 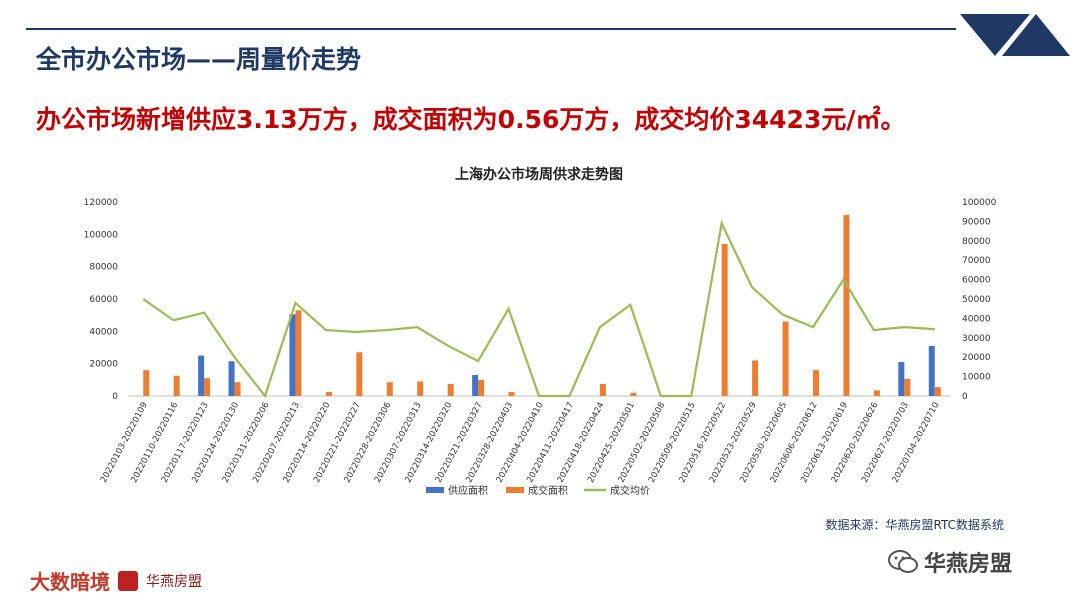 What do you see at coordinates (491, 29) in the screenshot?
I see `header-rule` at bounding box center [491, 29].